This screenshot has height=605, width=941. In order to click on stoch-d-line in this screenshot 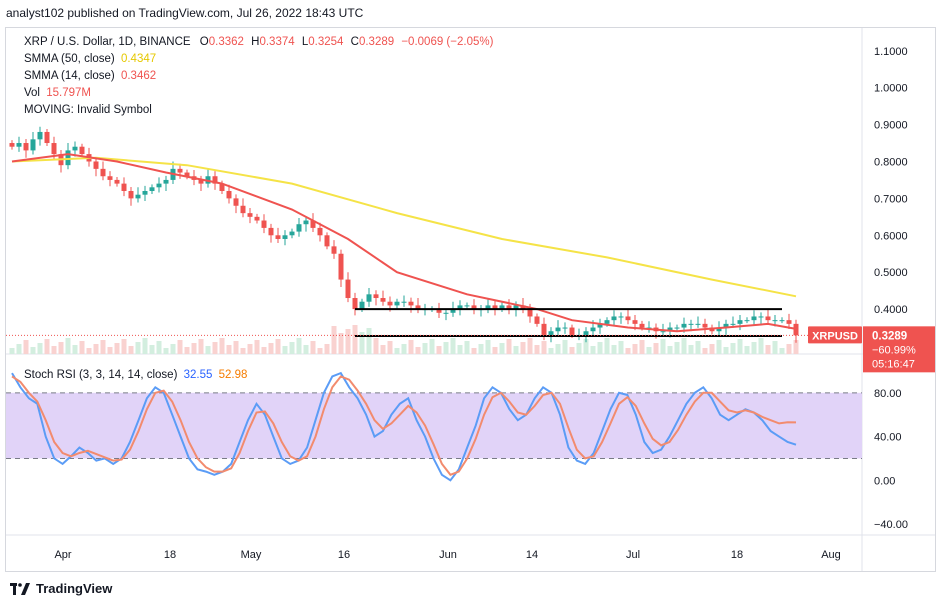, I will do `click(404, 425)`.